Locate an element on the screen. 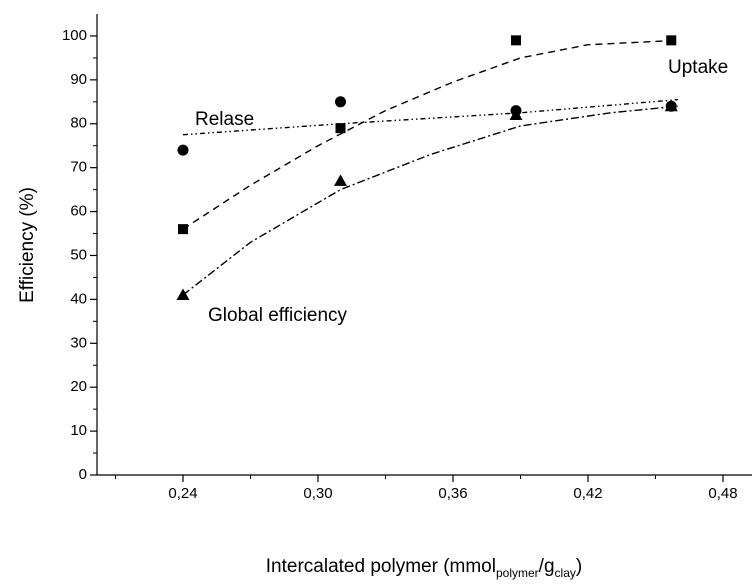  y-tick-label: 40 is located at coordinates (78, 298).